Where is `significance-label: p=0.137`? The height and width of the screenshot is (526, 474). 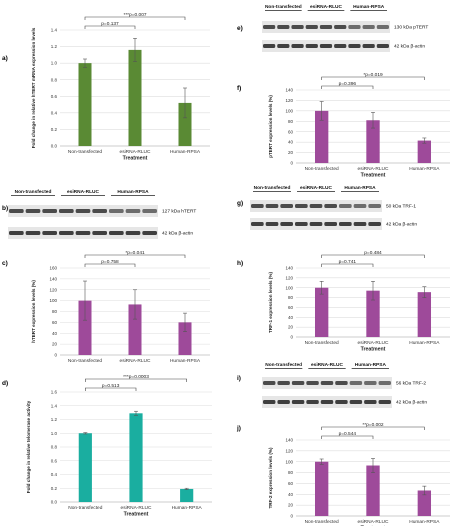 significance-label: p=0.137 is located at coordinates (110, 24).